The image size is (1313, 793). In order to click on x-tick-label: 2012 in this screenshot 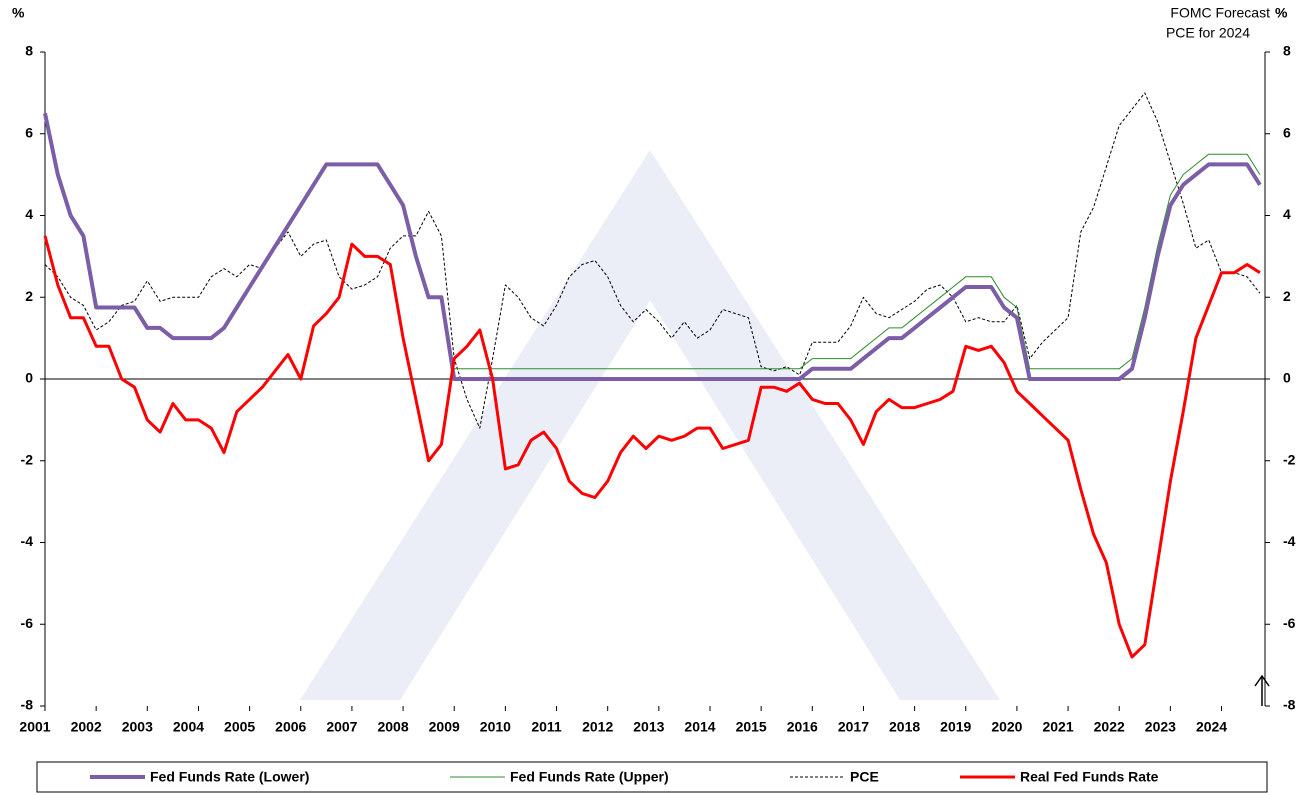, I will do `click(597, 727)`.